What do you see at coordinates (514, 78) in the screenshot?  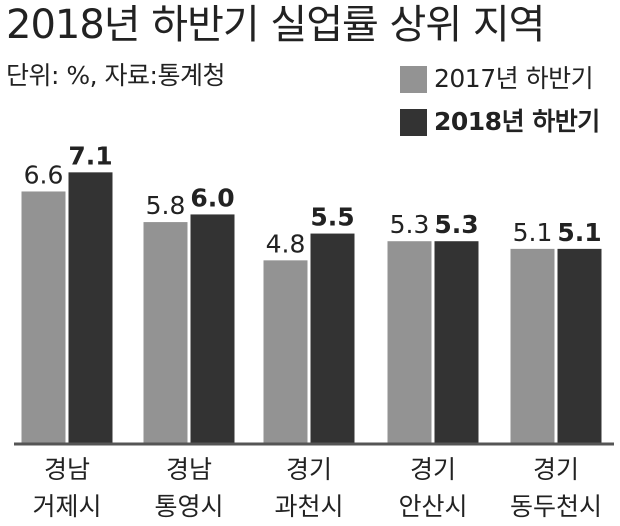 I see `legend-label-2017: 2017년 하반기` at bounding box center [514, 78].